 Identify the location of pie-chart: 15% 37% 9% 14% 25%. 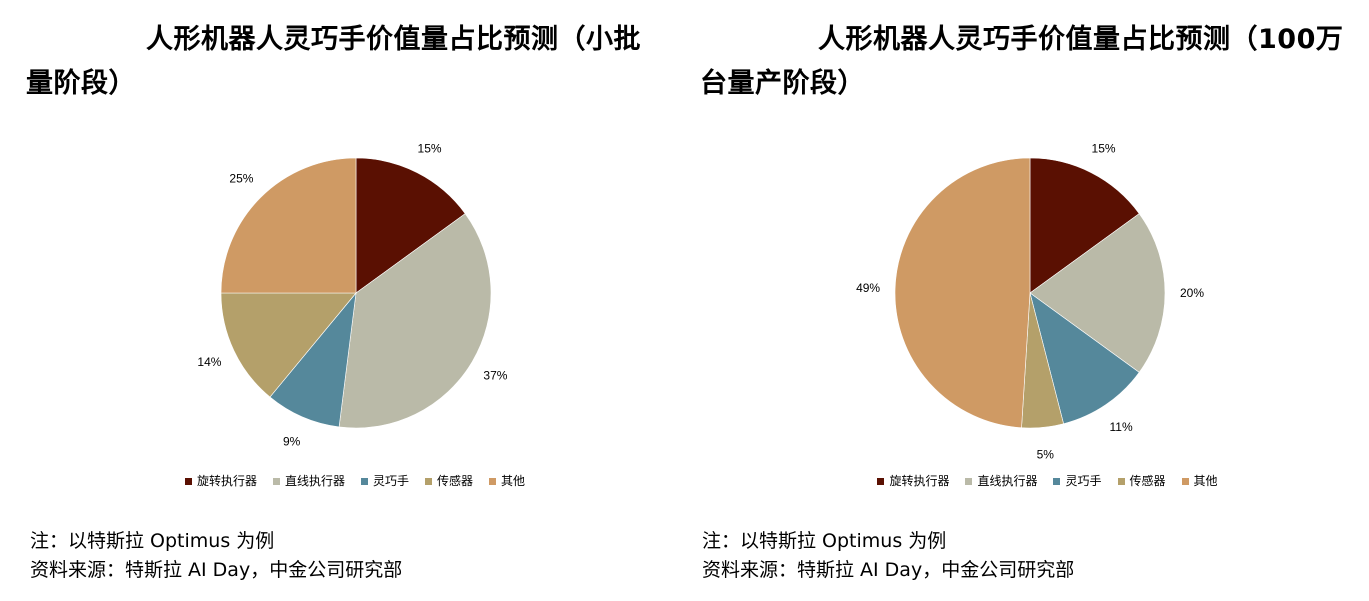
(352, 295).